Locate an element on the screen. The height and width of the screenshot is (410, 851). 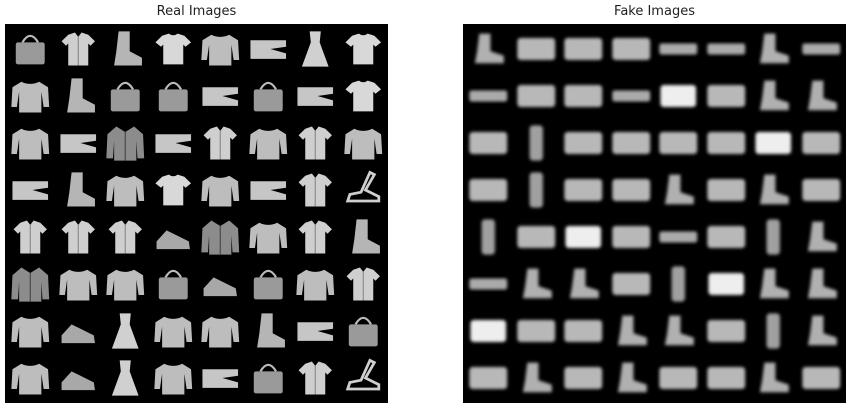
fake-images-title: Fake Images is located at coordinates (654, 11).